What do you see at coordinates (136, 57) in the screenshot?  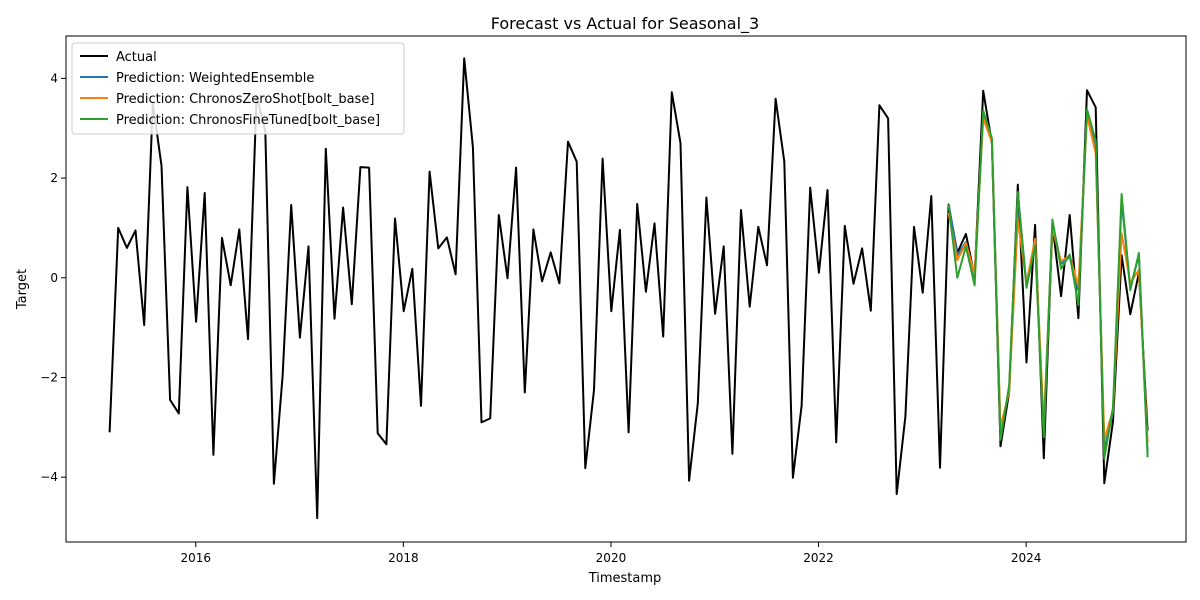 I see `legend-label-0: Actual` at bounding box center [136, 57].